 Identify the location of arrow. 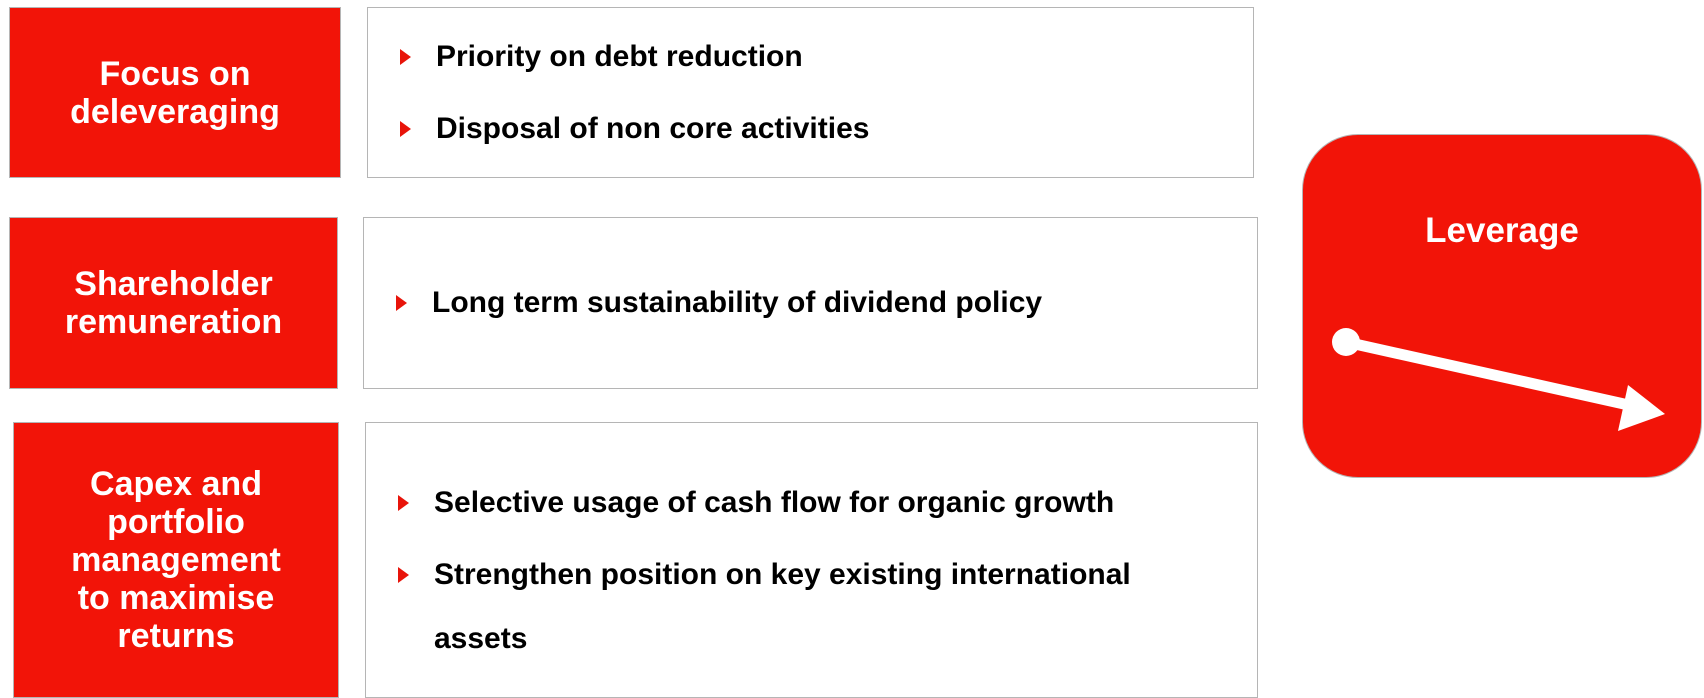
(1498, 379).